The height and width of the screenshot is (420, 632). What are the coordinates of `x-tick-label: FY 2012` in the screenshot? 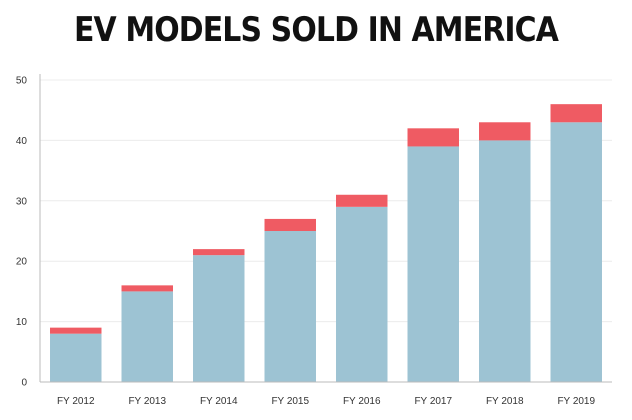 It's located at (76, 401).